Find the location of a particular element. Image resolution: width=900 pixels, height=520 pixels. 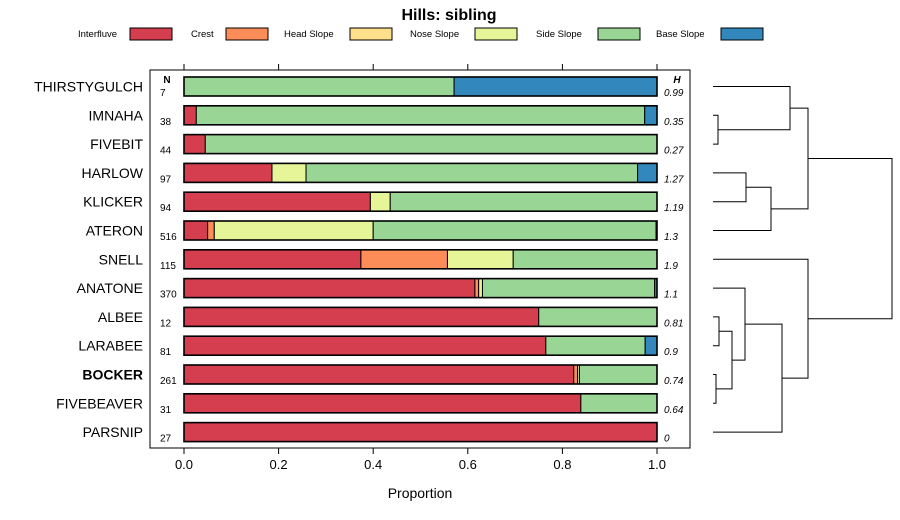

legend-label: Side Slope is located at coordinates (559, 34).